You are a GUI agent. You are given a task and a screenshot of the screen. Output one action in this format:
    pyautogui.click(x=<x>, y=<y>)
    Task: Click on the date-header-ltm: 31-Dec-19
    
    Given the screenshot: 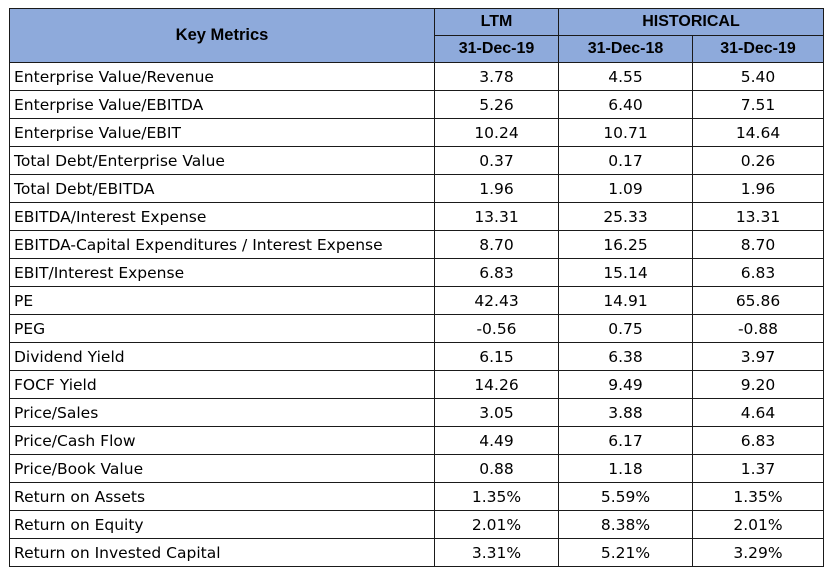 What is the action you would take?
    pyautogui.click(x=496, y=49)
    